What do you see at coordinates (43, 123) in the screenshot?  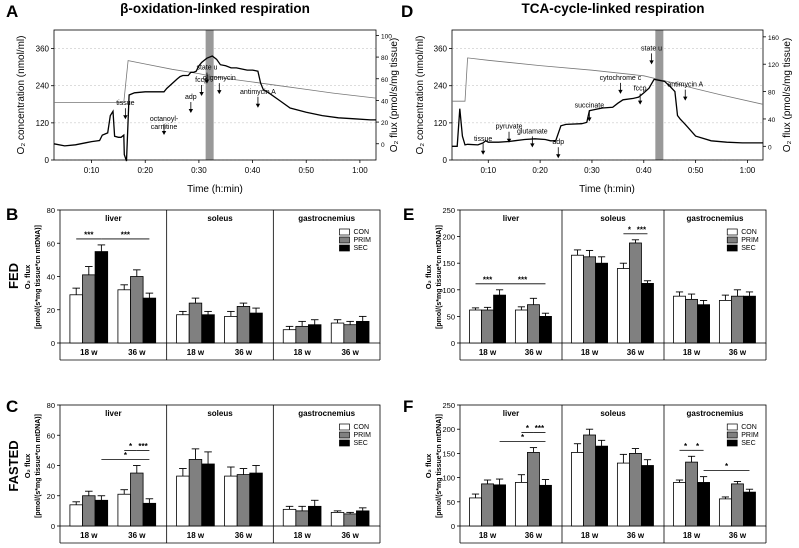 I see `y-tick-label-a-1: 120` at bounding box center [43, 123].